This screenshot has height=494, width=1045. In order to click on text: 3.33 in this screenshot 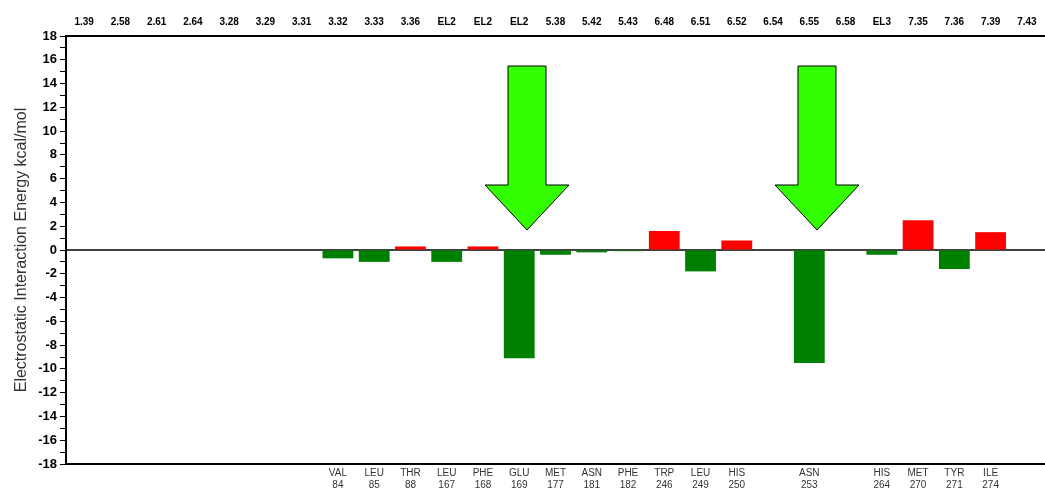, I will do `click(374, 21)`.